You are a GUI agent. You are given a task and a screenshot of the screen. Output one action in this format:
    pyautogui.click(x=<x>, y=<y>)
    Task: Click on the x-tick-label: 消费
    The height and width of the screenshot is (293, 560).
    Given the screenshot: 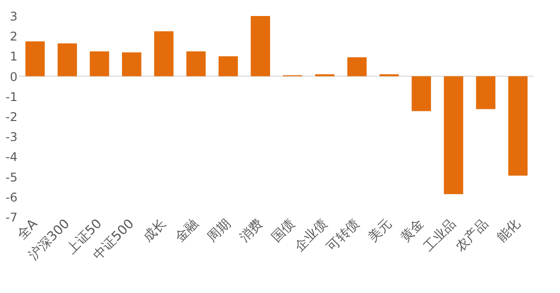 What is the action you would take?
    pyautogui.click(x=251, y=231)
    